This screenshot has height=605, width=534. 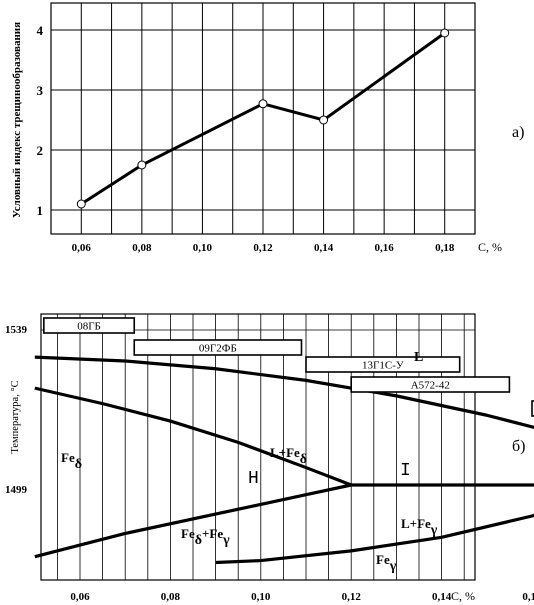 I want to click on phase-label-fe-gamma: Feγ, so click(x=386, y=563).